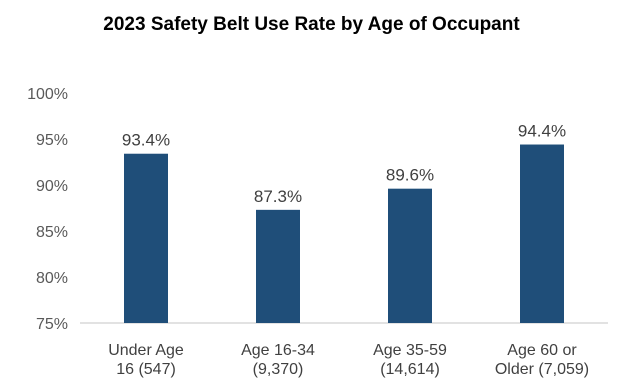 The width and height of the screenshot is (623, 385). I want to click on category-label: Age 60 or, so click(542, 350).